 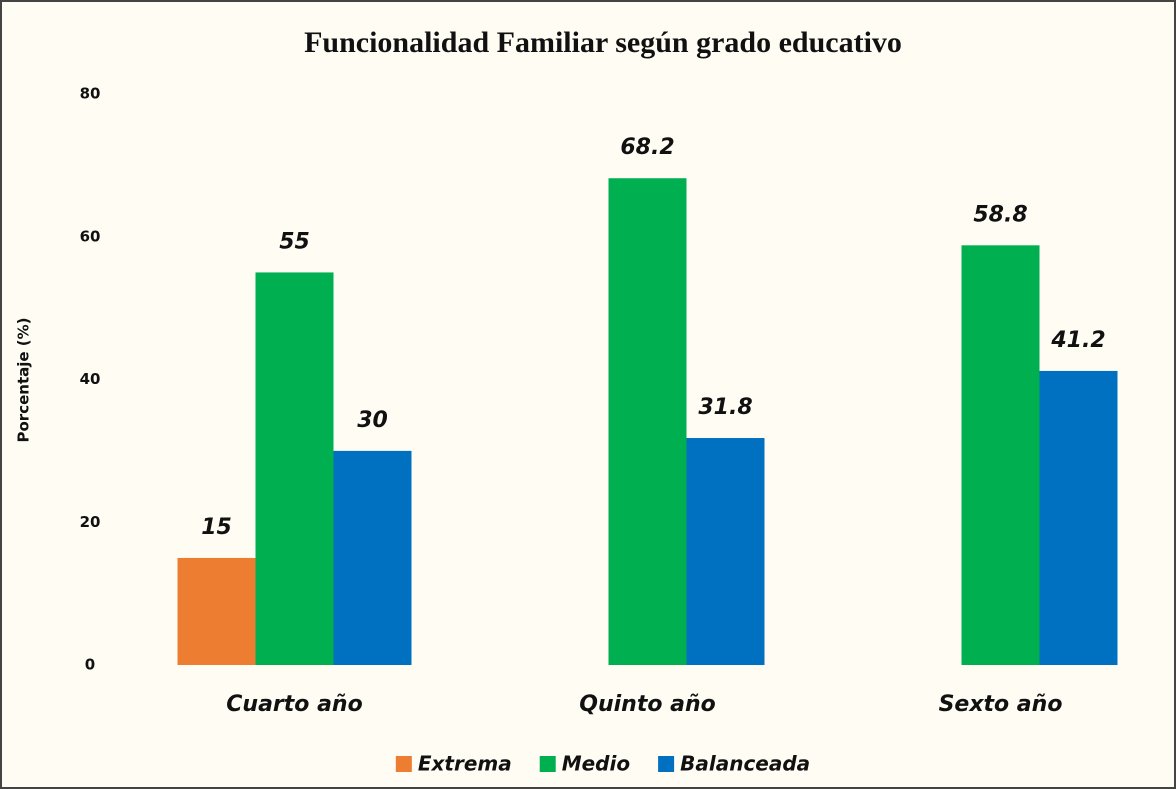 What do you see at coordinates (372, 420) in the screenshot?
I see `data-label: 30` at bounding box center [372, 420].